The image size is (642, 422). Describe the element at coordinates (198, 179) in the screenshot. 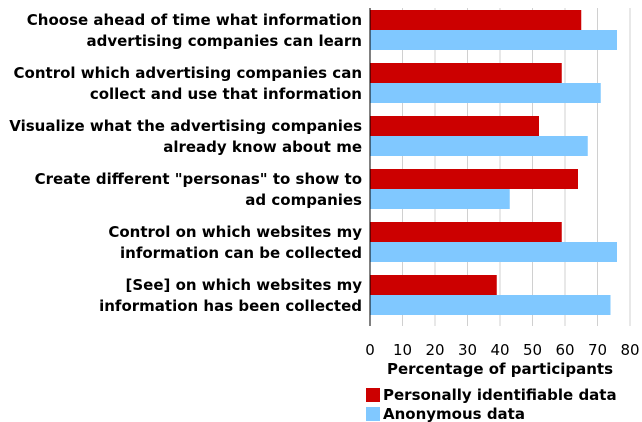

I see `category-label-3-line-0: Create different "personas" to show to` at that location.